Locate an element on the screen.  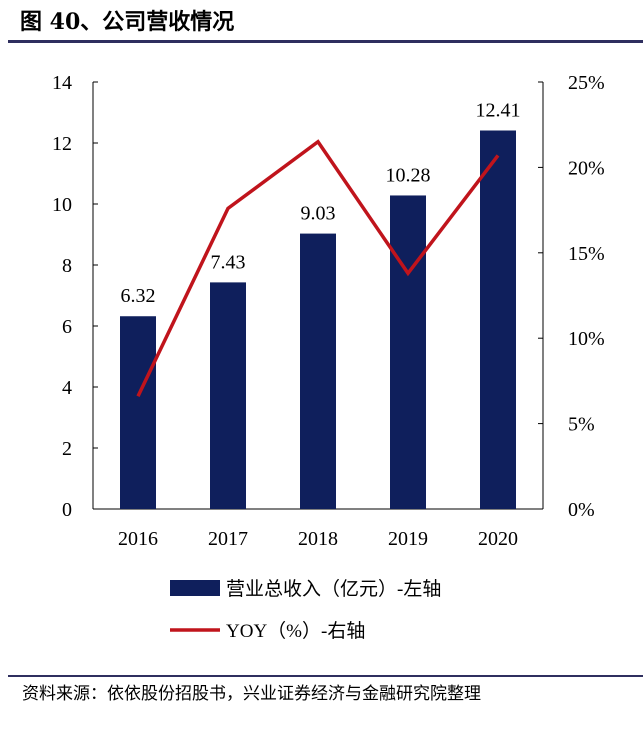
data-label: 9.03 is located at coordinates (318, 214).